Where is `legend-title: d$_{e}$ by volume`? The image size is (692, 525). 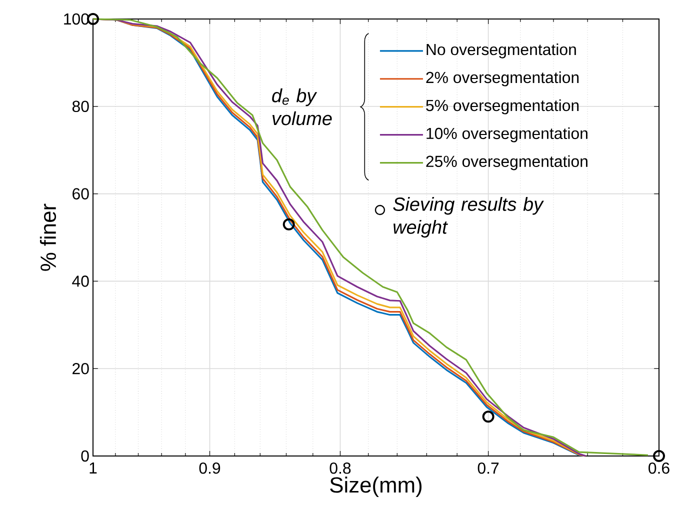
legend-title: d$_{e}$ by volume is located at coordinates (302, 107).